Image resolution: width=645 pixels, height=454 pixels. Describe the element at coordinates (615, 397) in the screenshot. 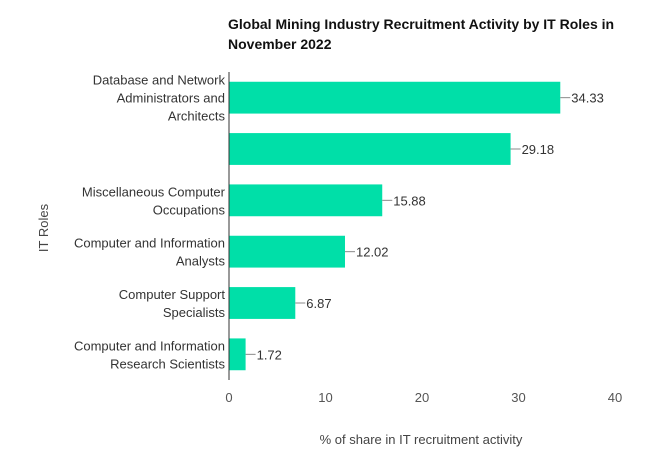

I see `x-tick-label: 40` at that location.